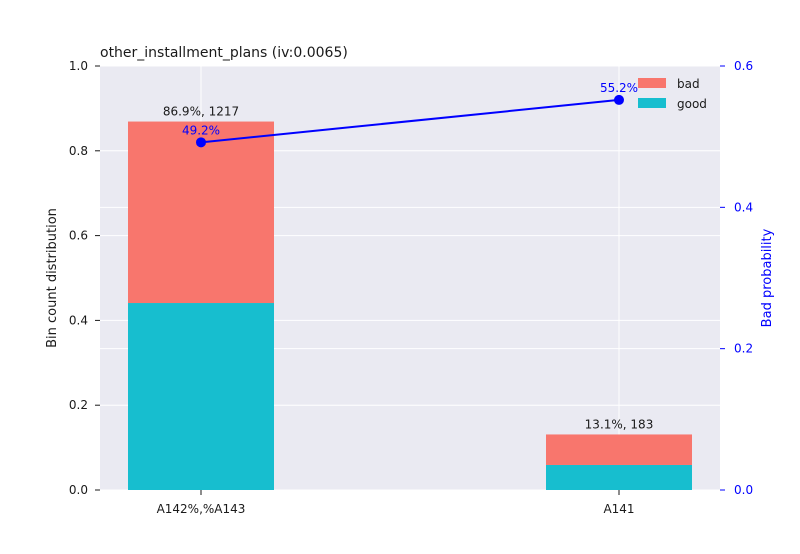  I want to click on x-tick-label: A141, so click(618, 509).